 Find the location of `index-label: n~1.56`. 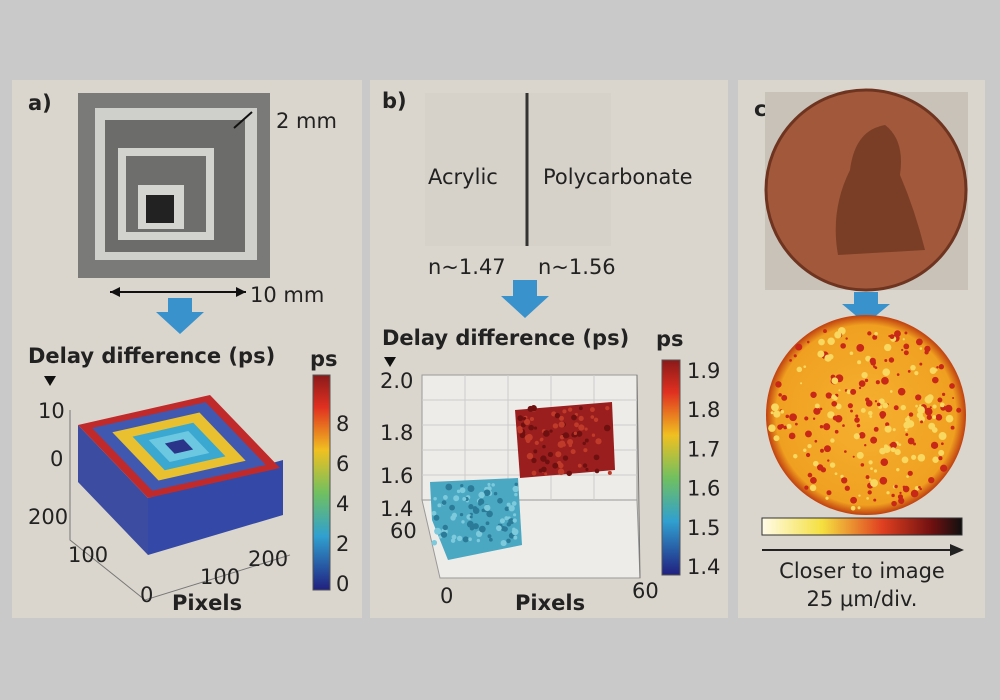

index-label: n~1.56 is located at coordinates (577, 267).